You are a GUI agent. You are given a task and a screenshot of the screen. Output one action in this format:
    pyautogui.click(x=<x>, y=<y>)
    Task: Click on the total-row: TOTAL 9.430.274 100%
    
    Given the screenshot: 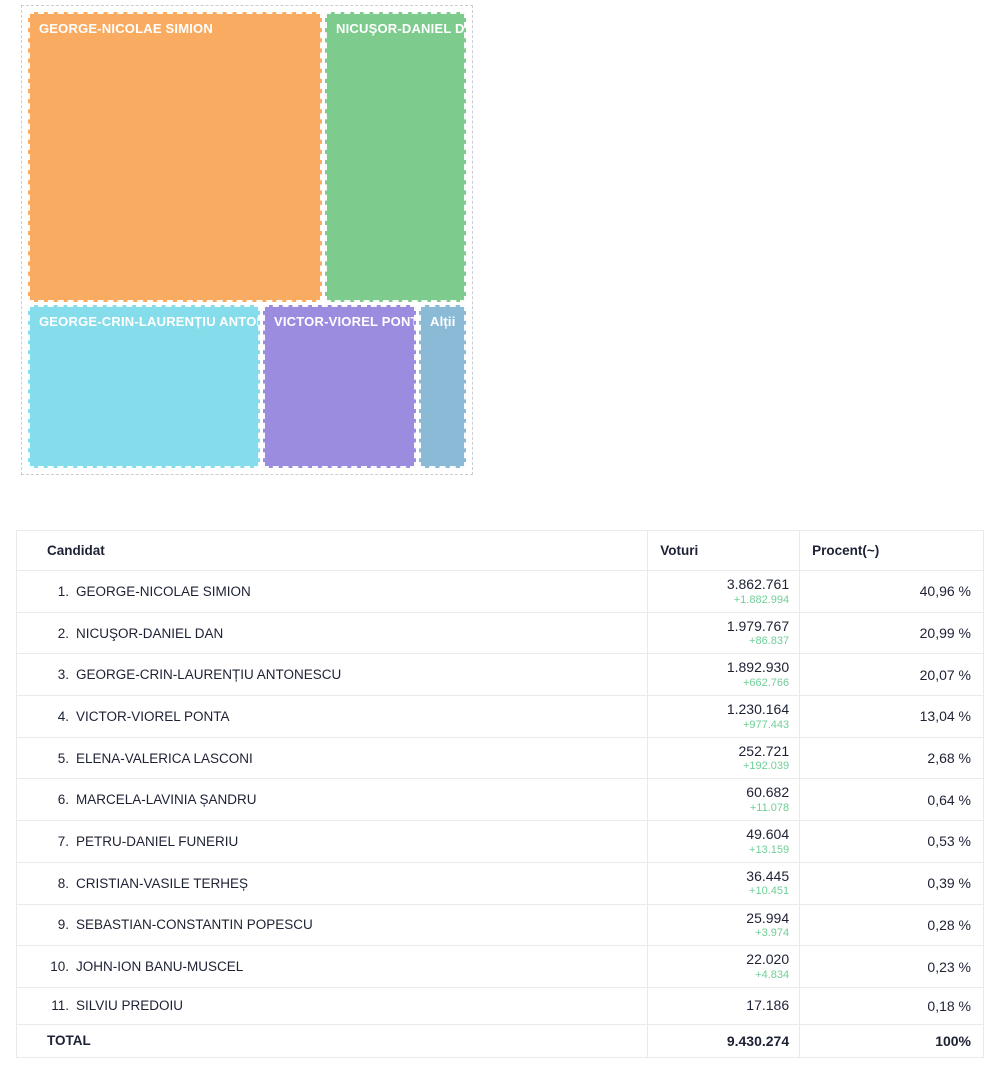 What is the action you would take?
    pyautogui.click(x=499, y=1040)
    